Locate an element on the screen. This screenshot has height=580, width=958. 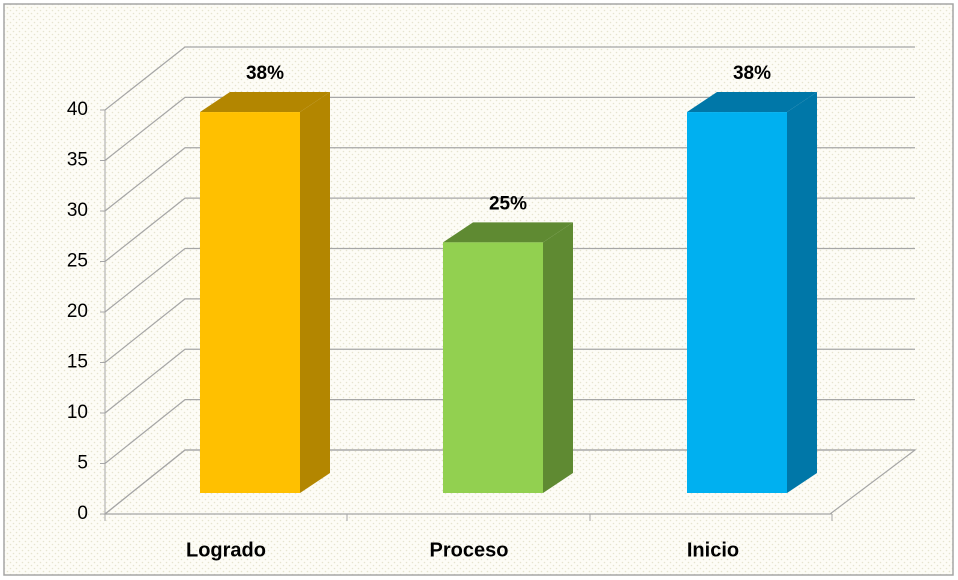
y-tick-label: 15 is located at coordinates (77, 362).